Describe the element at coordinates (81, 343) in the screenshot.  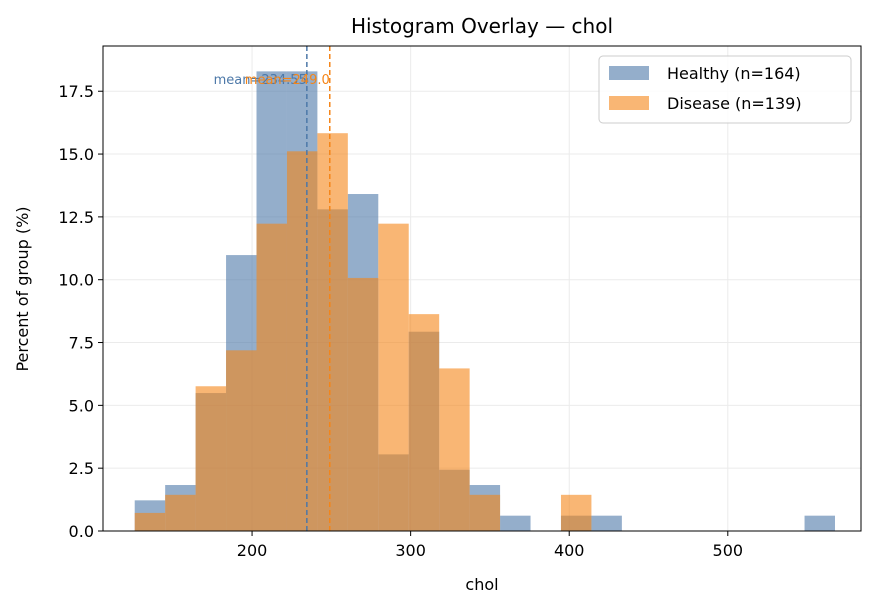
I see `y-tick-label: 7.5` at that location.